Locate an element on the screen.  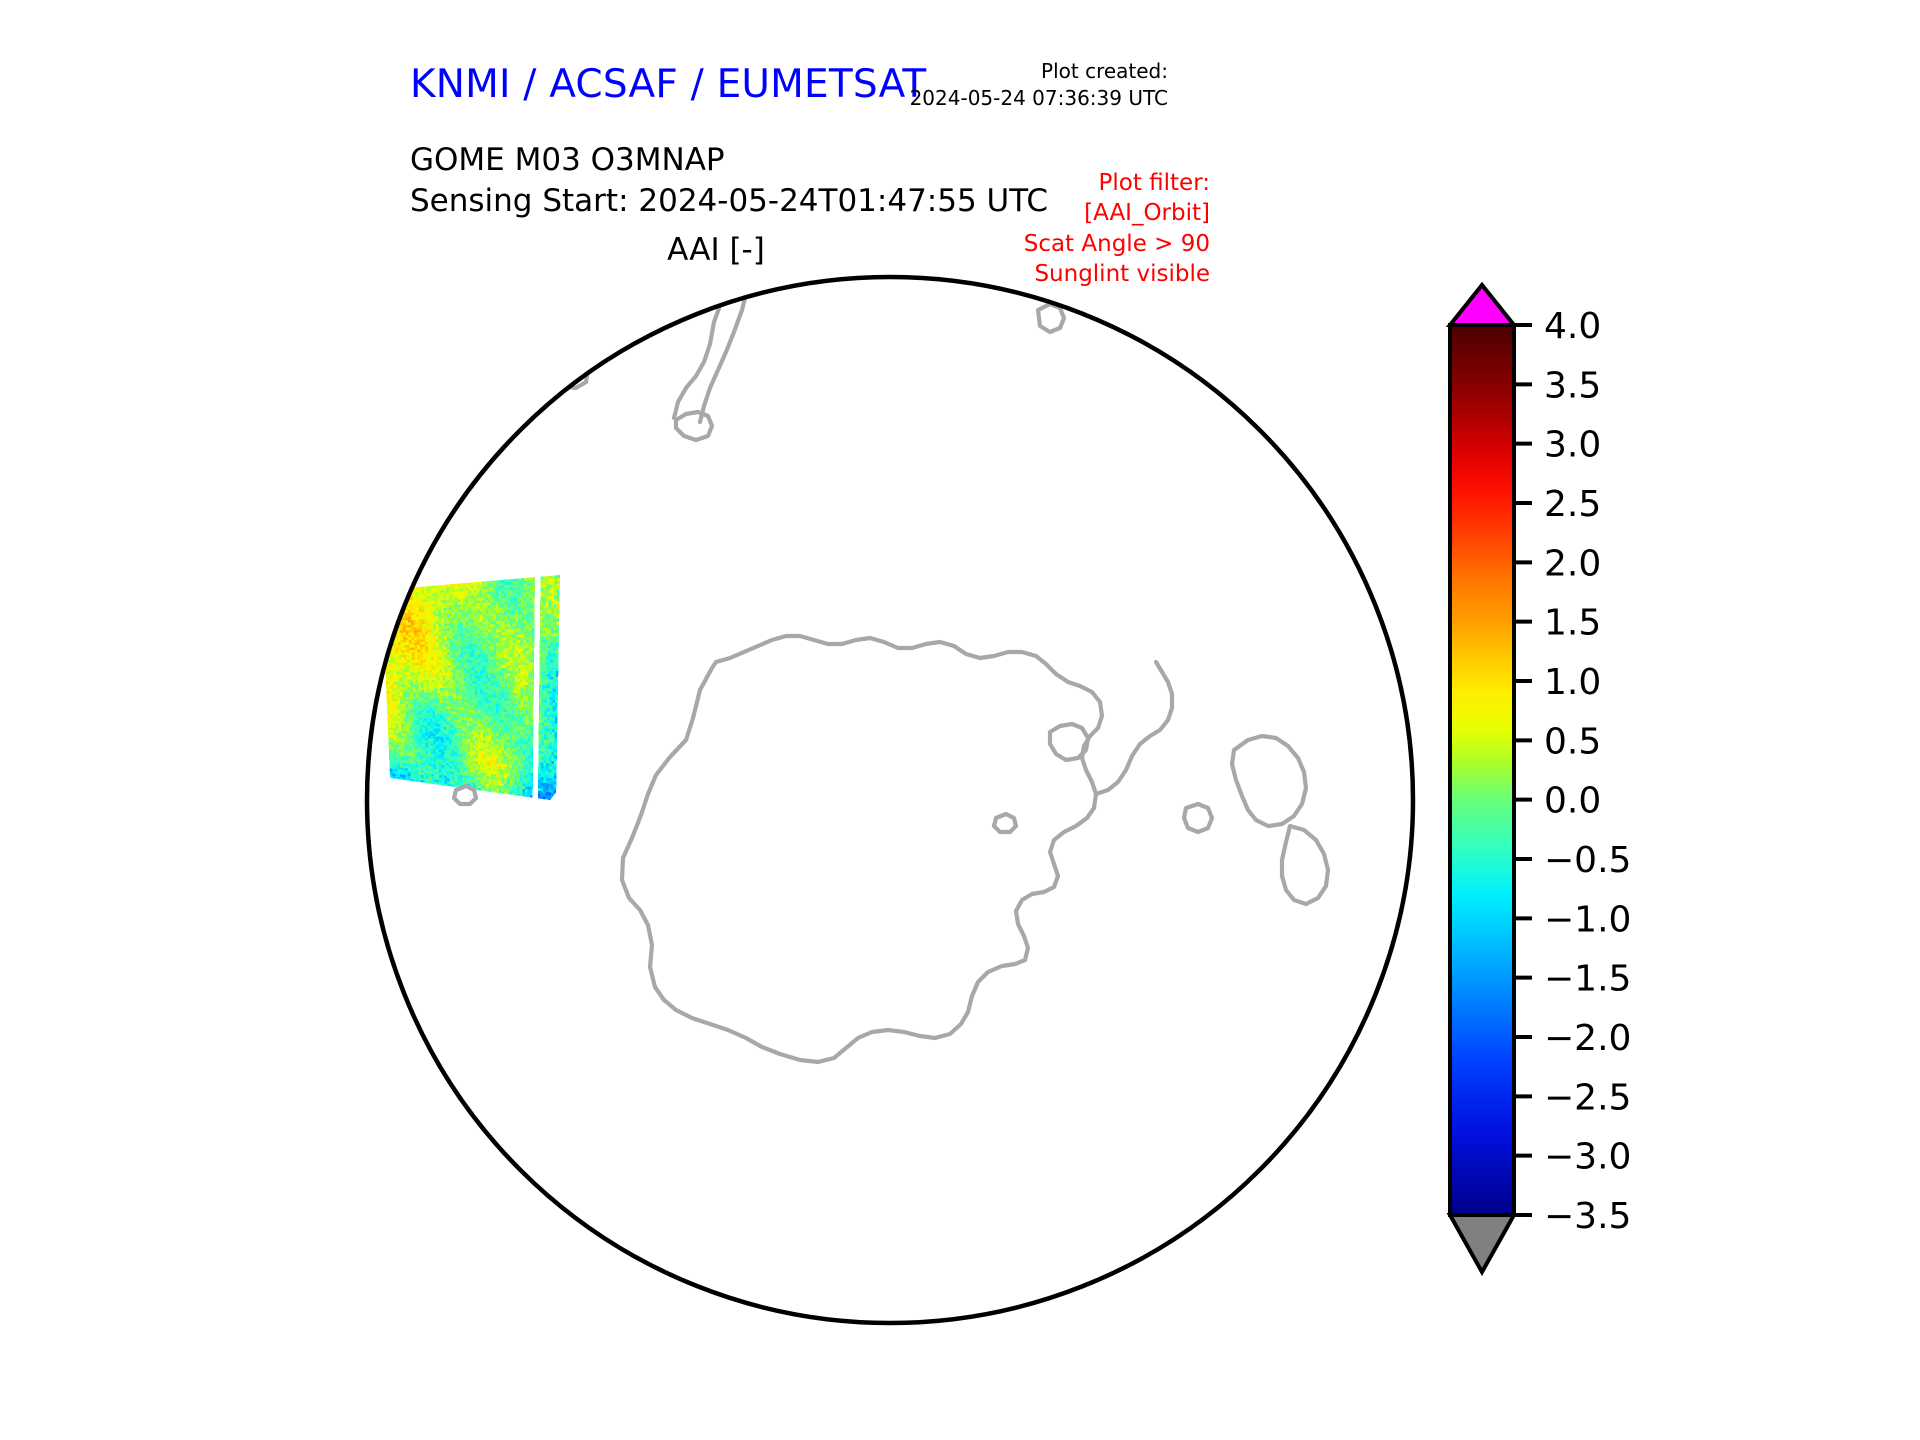
kerguelen-island-coastline is located at coordinates (465, 795).